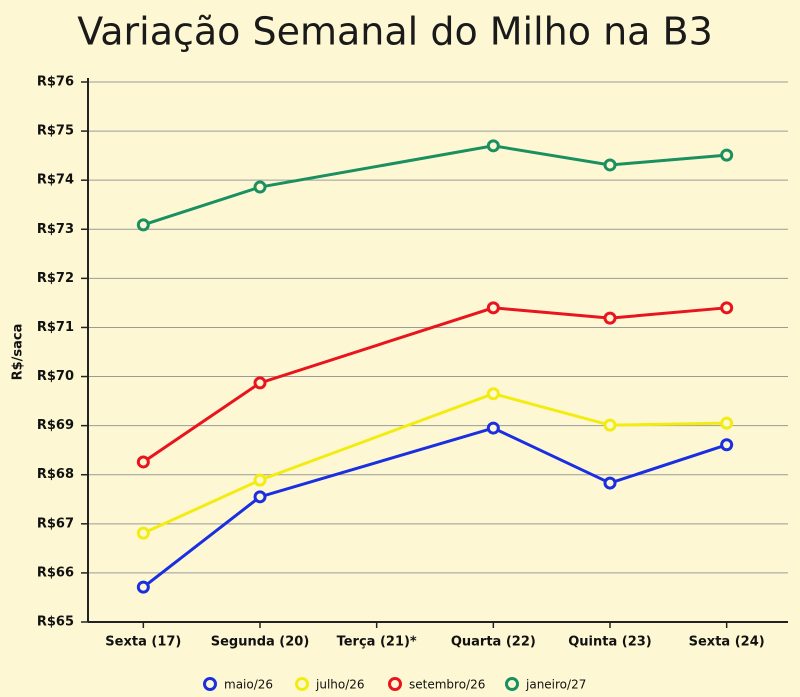  What do you see at coordinates (55, 474) in the screenshot?
I see `y-tick-label: R$68` at bounding box center [55, 474].